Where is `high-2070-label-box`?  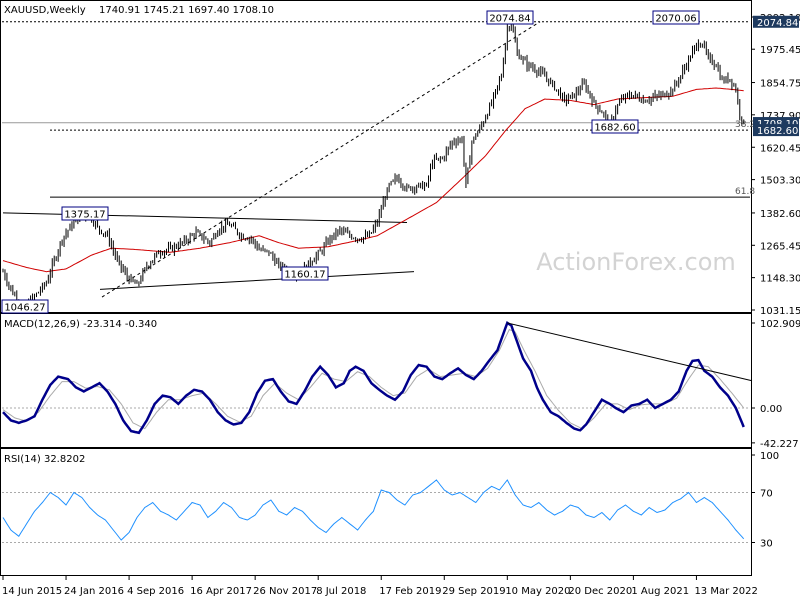
high-2070-label-box is located at coordinates (676, 17).